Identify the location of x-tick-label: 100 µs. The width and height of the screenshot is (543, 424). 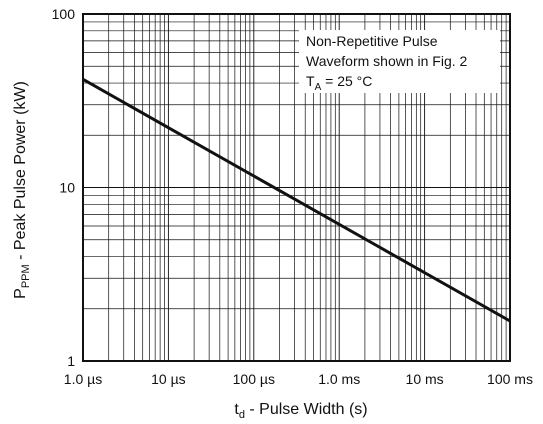
(254, 379).